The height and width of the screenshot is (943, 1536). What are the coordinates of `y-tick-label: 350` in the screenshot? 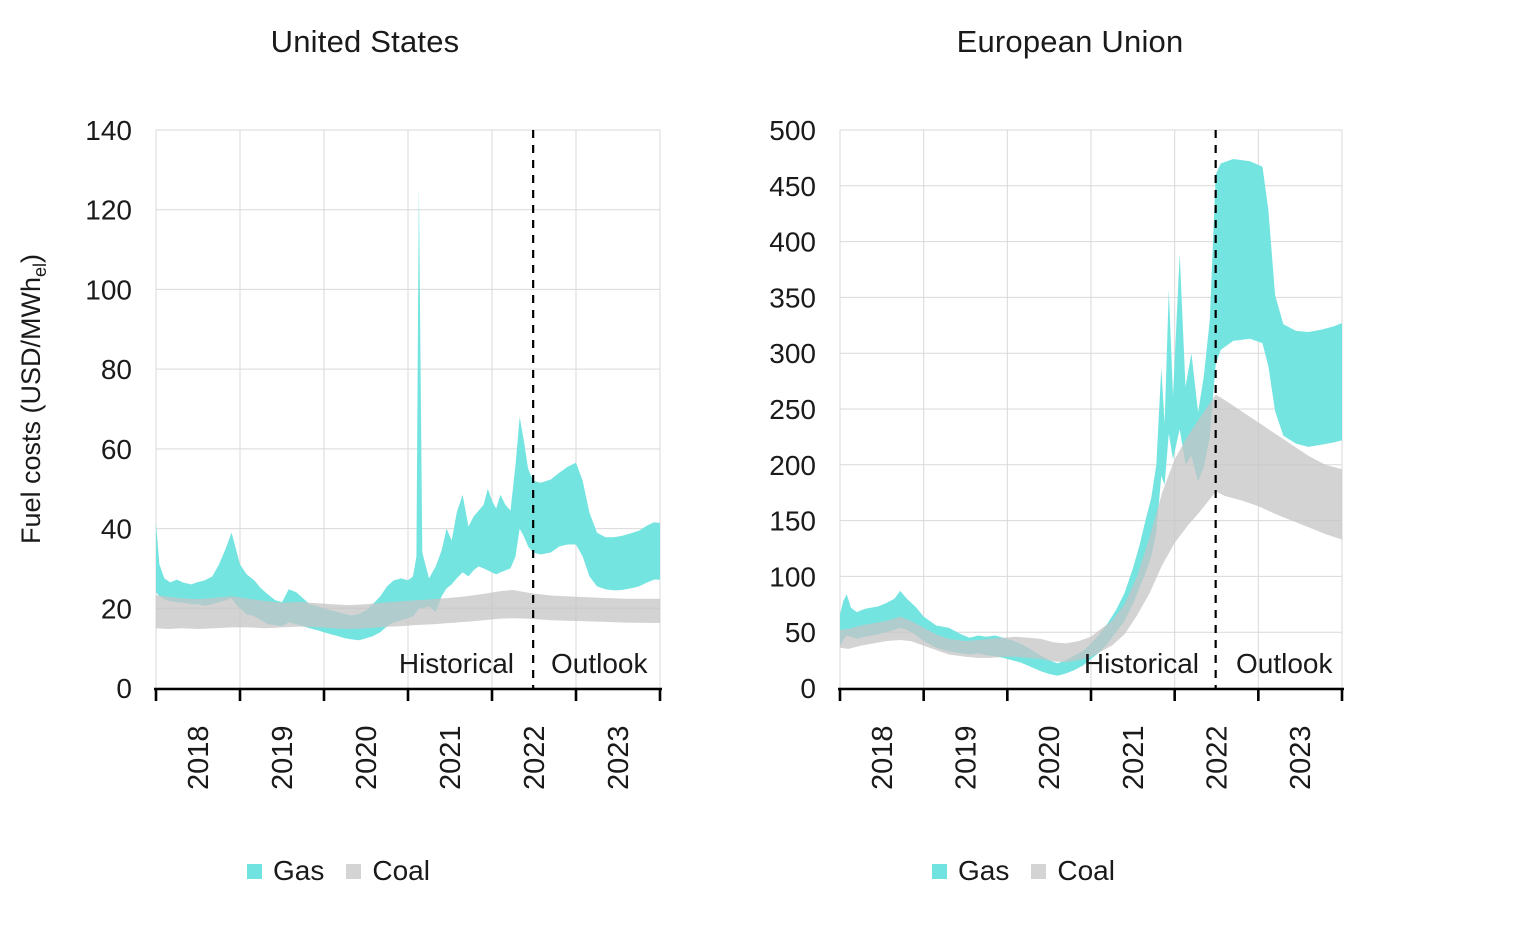 It's located at (792, 297).